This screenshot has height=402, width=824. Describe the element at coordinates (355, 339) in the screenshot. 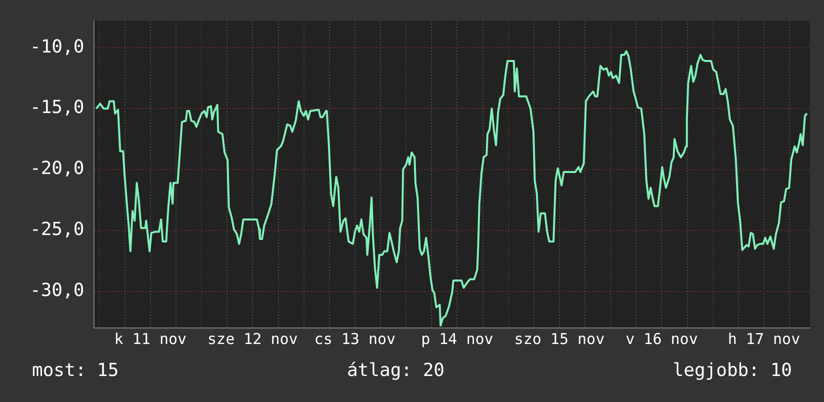

I see `x-tick-label: cs 13 nov` at that location.